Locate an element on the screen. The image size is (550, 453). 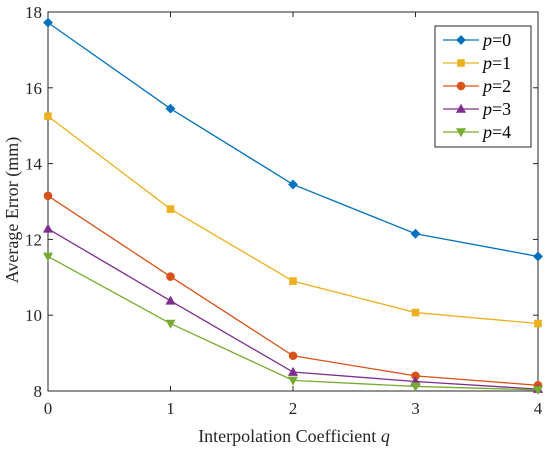
legend: p=0p=1p=2p=3p=4 is located at coordinates (483, 86).